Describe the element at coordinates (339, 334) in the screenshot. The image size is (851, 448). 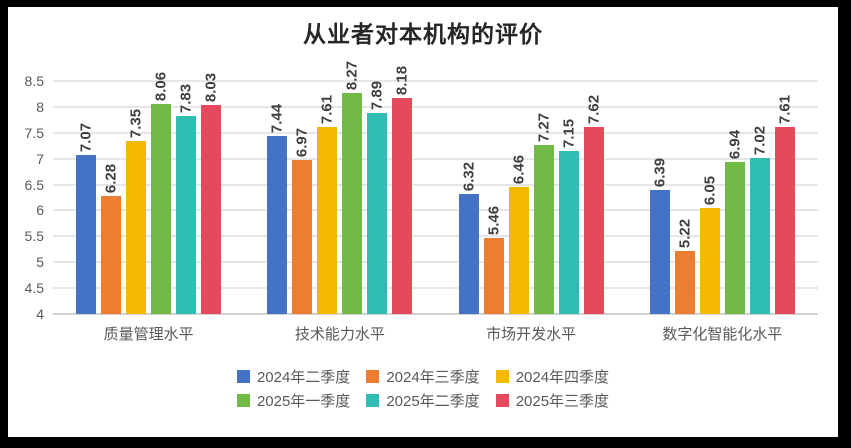
I see `x-category-label: 技术能力水平` at that location.